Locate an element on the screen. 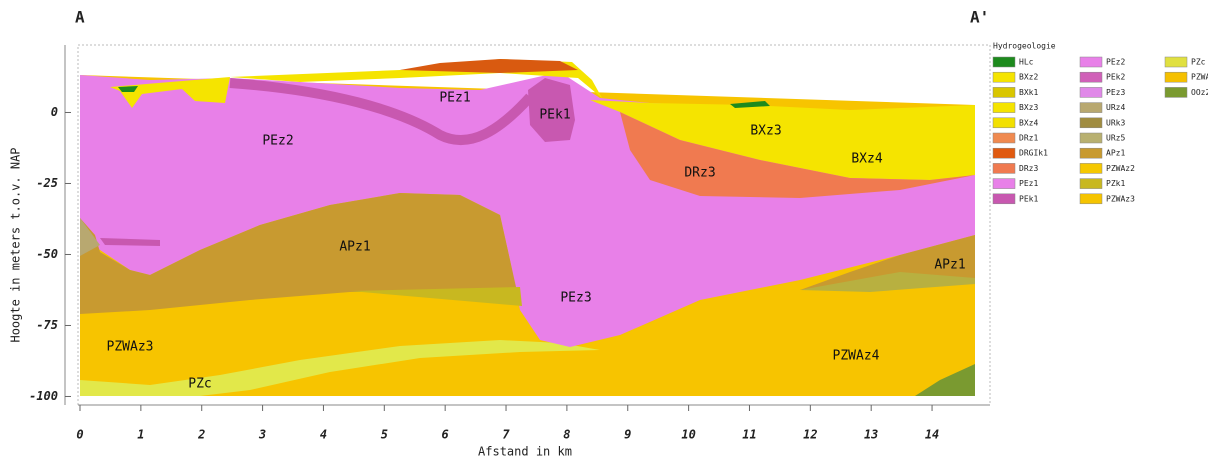  region-label: PEz3 is located at coordinates (575, 298).